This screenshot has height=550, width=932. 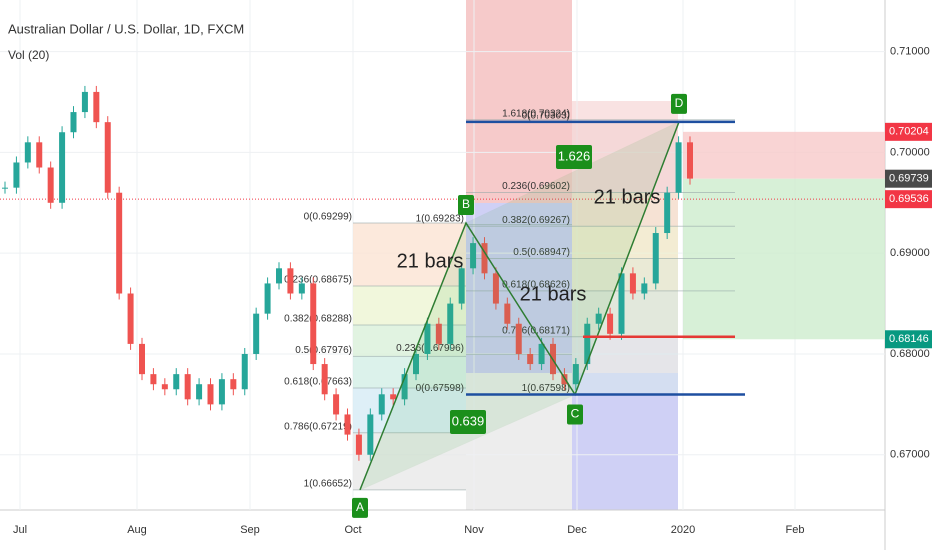 What do you see at coordinates (546, 115) in the screenshot?
I see `fib-label: 0(0.70303)` at bounding box center [546, 115].